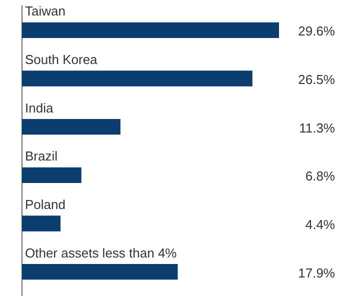 The image size is (360, 296). What do you see at coordinates (320, 176) in the screenshot?
I see `data-label: 6.8%` at bounding box center [320, 176].